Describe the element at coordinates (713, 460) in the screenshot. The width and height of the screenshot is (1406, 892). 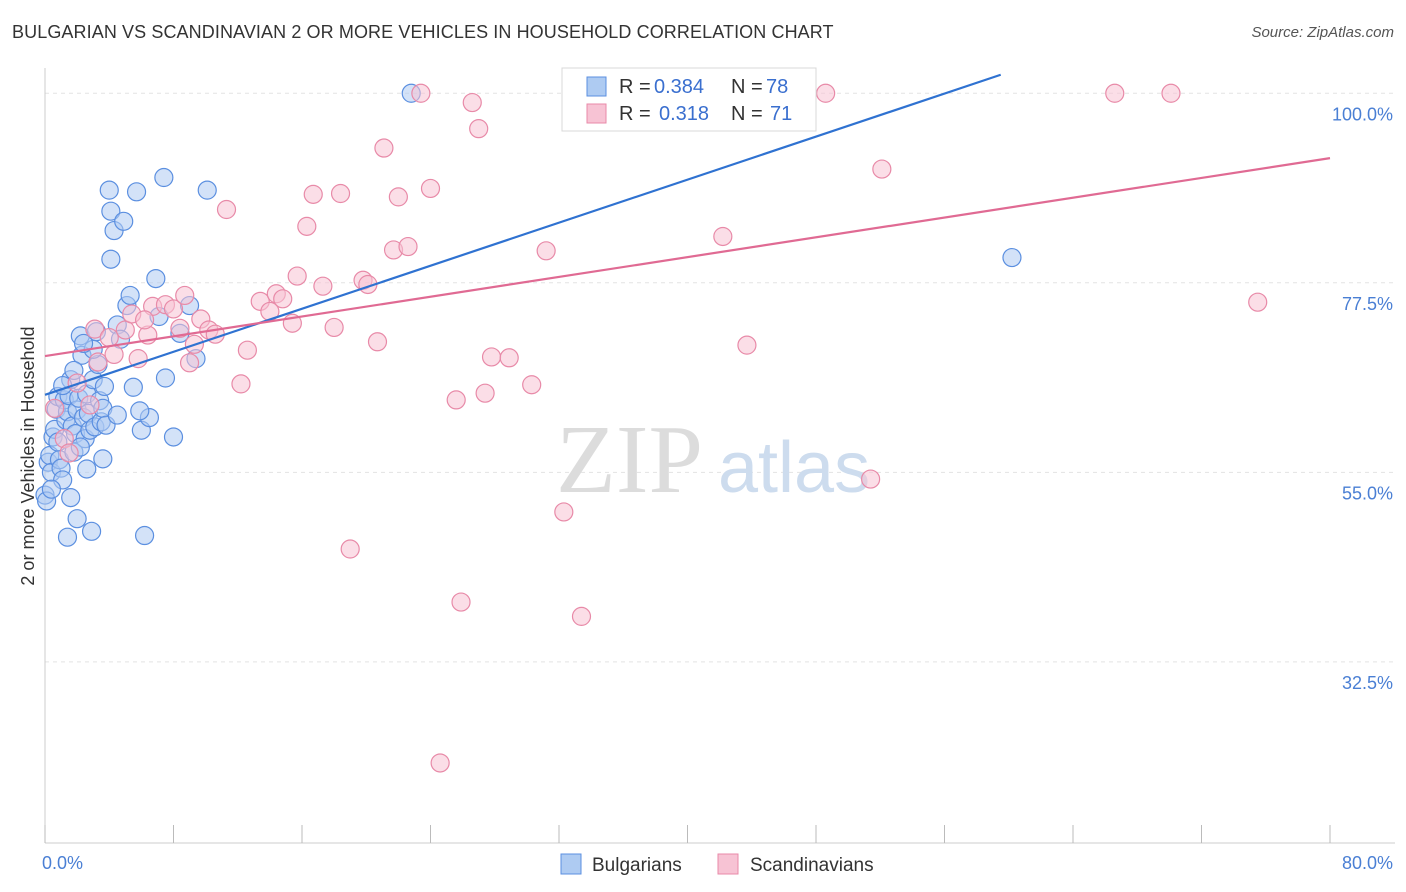
I see `zipatlas-watermark: ZIP atlas` at that location.